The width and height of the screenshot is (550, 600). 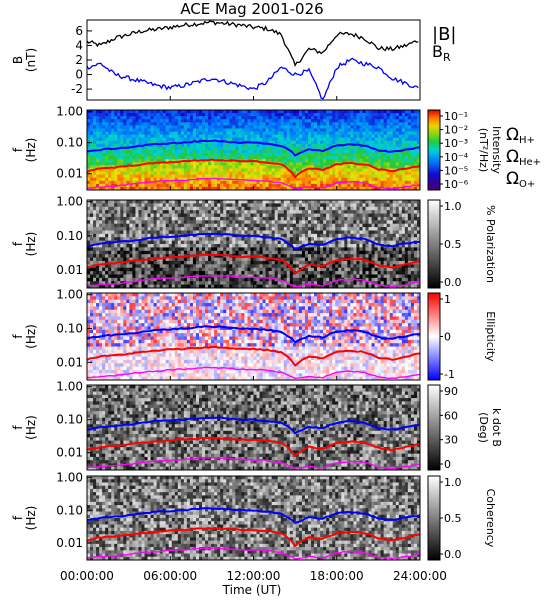 I want to click on gyrofrequency-legend: ΩH+ΩHe+ΩO+, so click(x=523, y=157).